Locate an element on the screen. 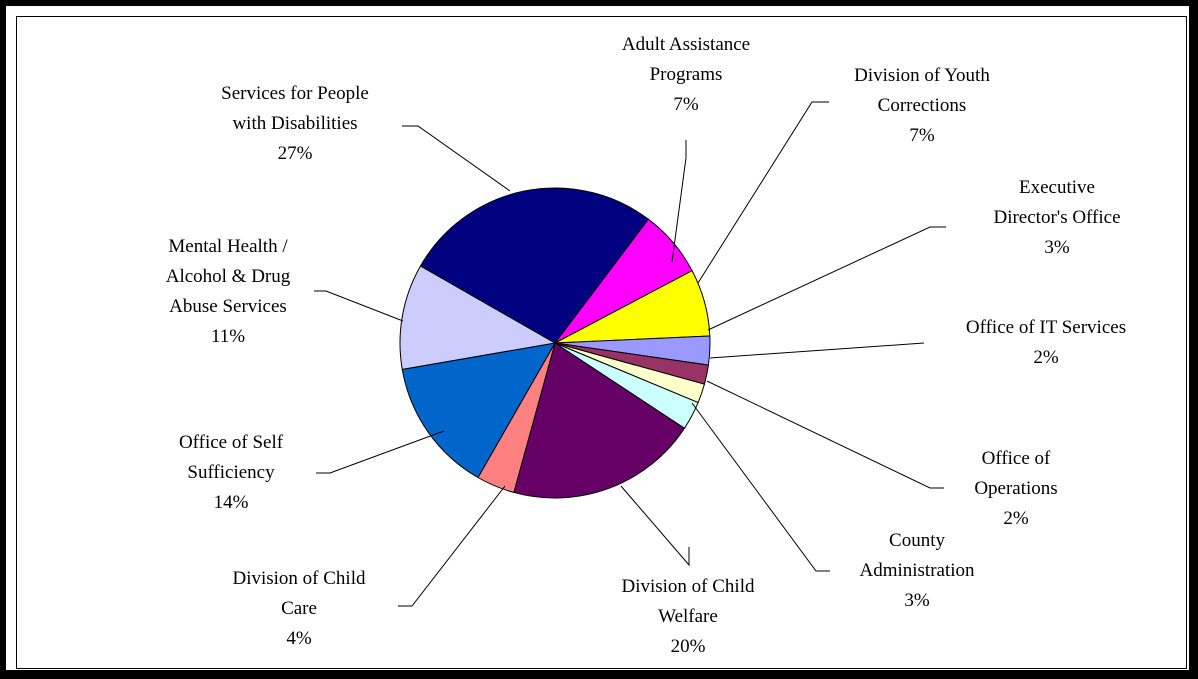 Image resolution: width=1198 pixels, height=679 pixels. slice-percent-label: 11% is located at coordinates (228, 336).